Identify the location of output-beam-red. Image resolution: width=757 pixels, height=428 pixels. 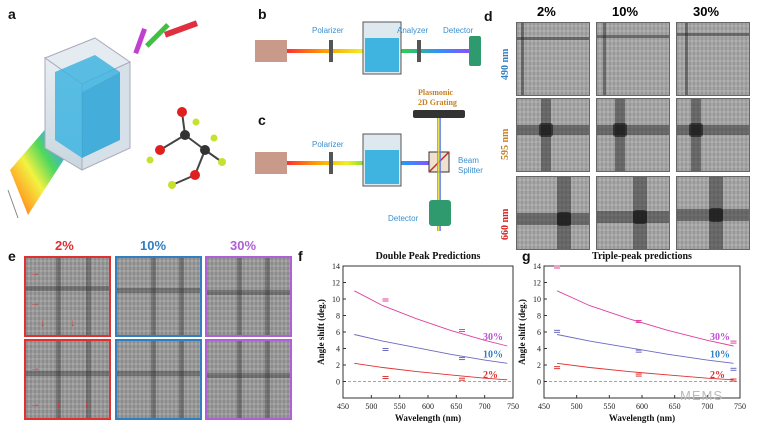
(181, 29).